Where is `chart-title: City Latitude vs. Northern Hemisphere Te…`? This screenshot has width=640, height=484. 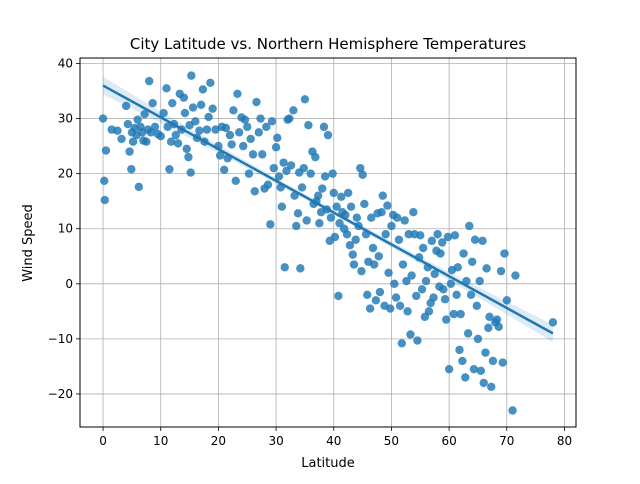
chart-title: City Latitude vs. Northern Hemisphere Te… is located at coordinates (328, 44).